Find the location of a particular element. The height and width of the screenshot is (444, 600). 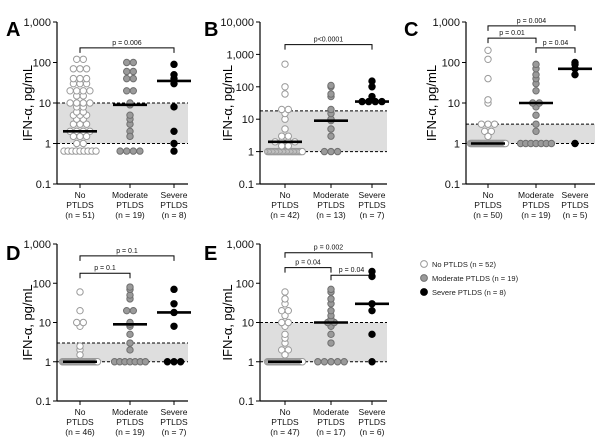

x-tick-label: (n = 46) is located at coordinates (80, 432).